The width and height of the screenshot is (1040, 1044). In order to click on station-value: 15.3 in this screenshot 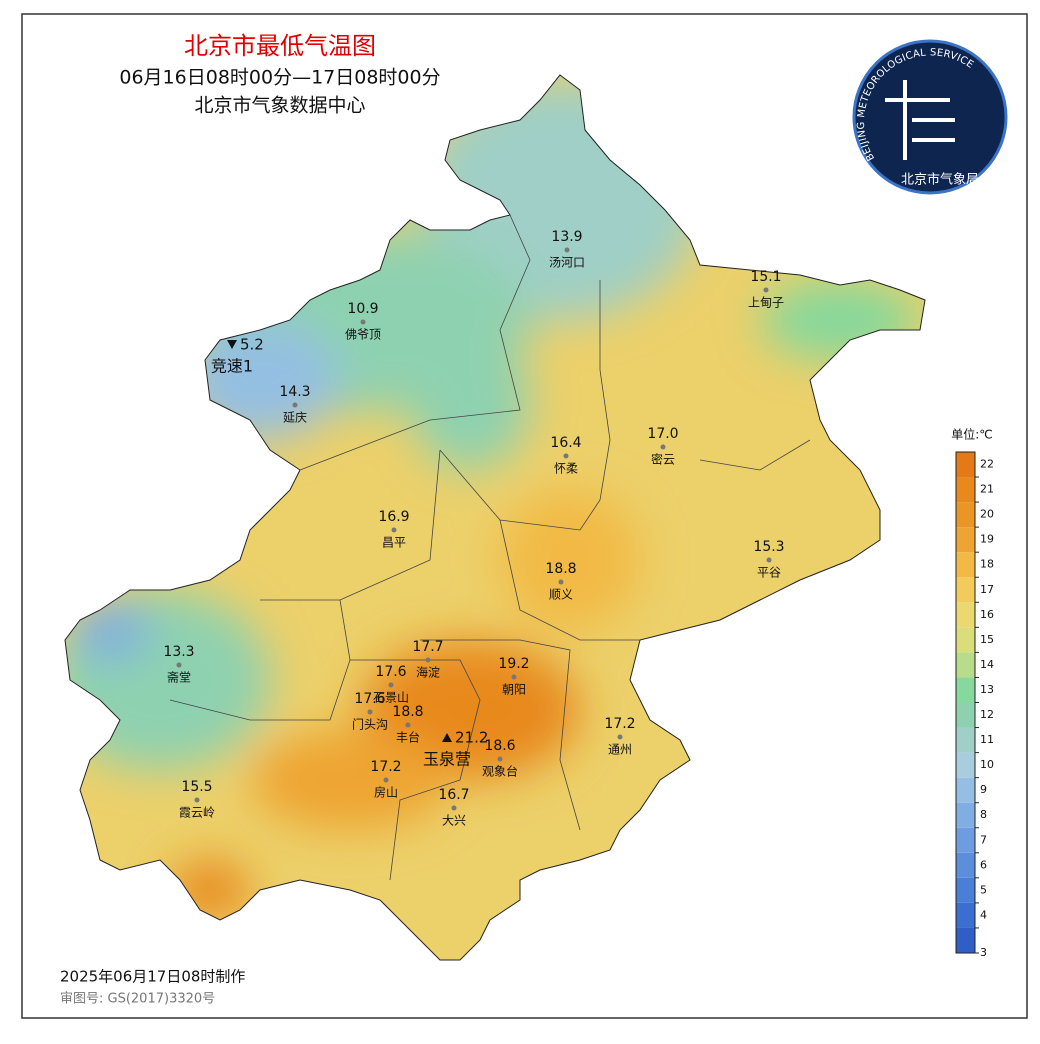, I will do `click(768, 547)`.